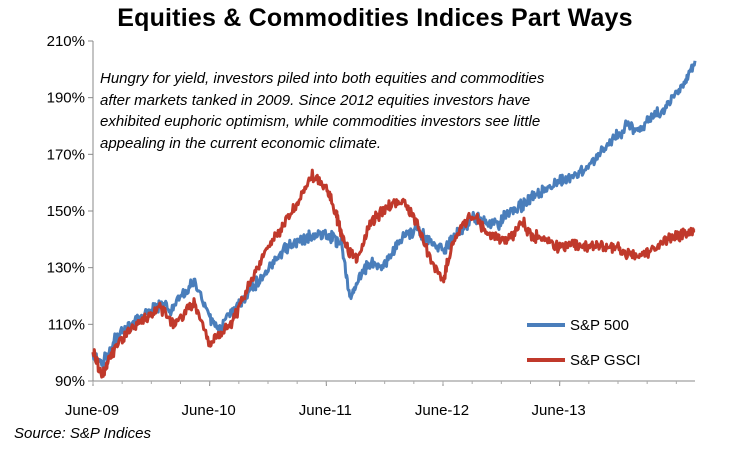 Image resolution: width=750 pixels, height=452 pixels. Describe the element at coordinates (599, 325) in the screenshot. I see `legend-label: S&P 500` at that location.